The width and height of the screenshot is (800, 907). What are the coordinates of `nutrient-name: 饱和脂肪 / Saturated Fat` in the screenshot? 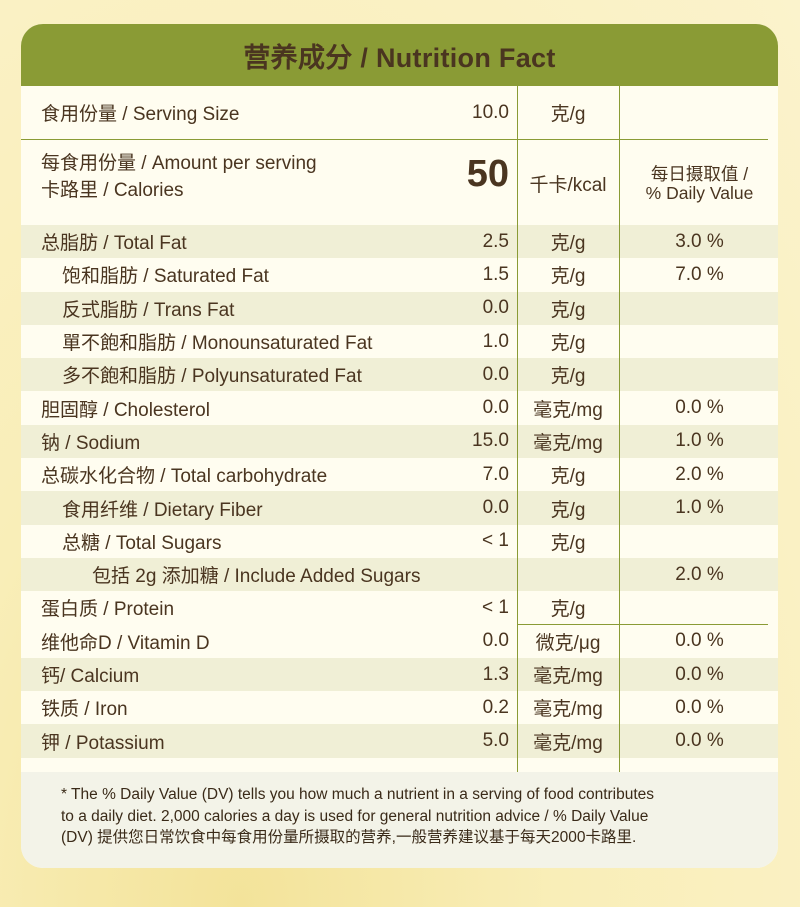 It's located at (165, 277).